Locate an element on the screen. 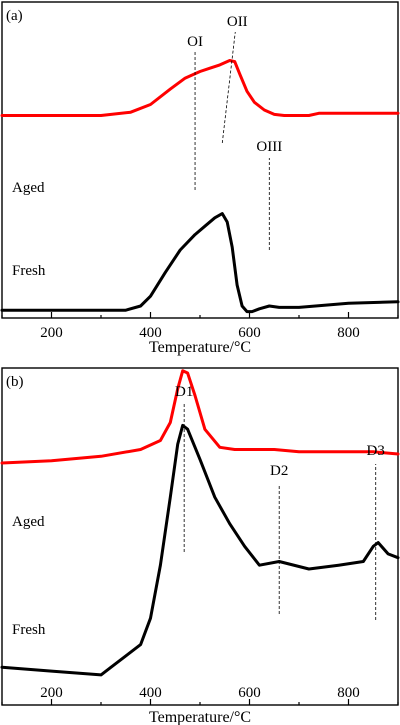 The height and width of the screenshot is (725, 400). peak-label-d2: D2 is located at coordinates (279, 471).